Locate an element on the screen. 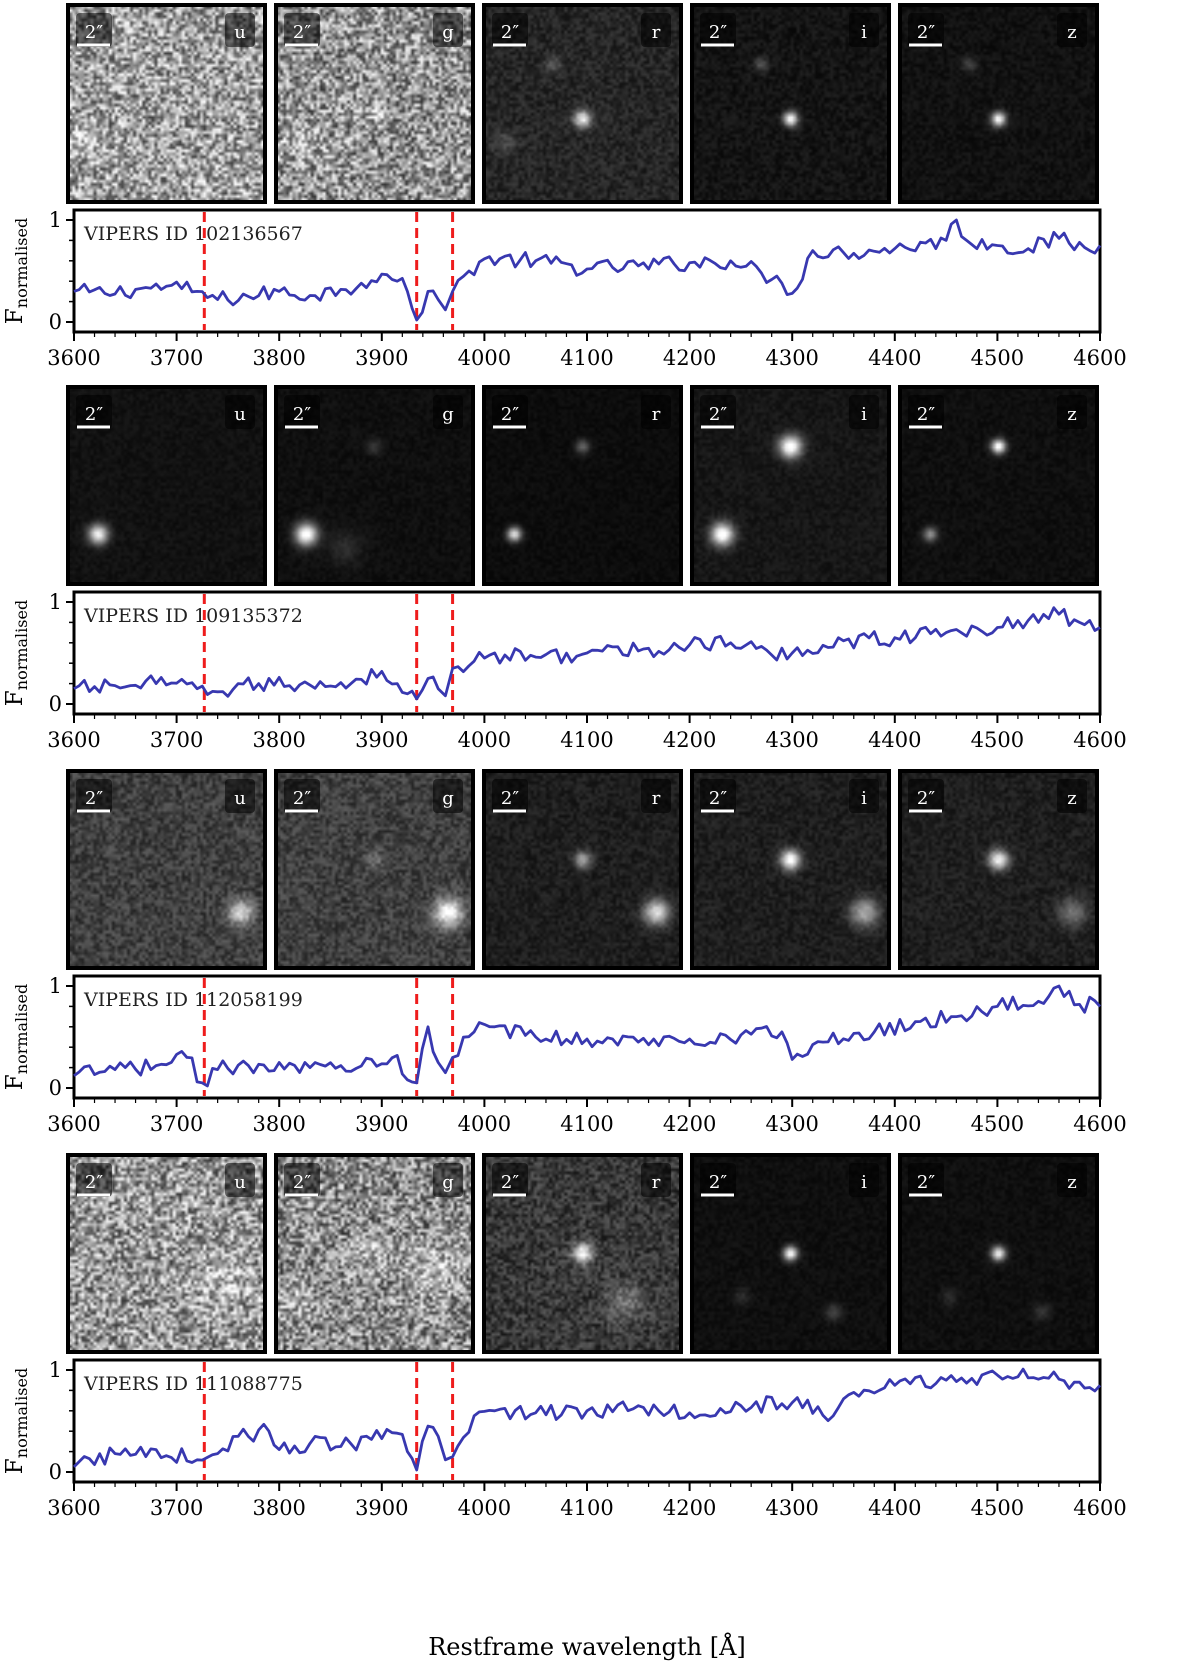 This screenshot has width=1200, height=1668. x-tick-label: 3900 is located at coordinates (381, 1124).